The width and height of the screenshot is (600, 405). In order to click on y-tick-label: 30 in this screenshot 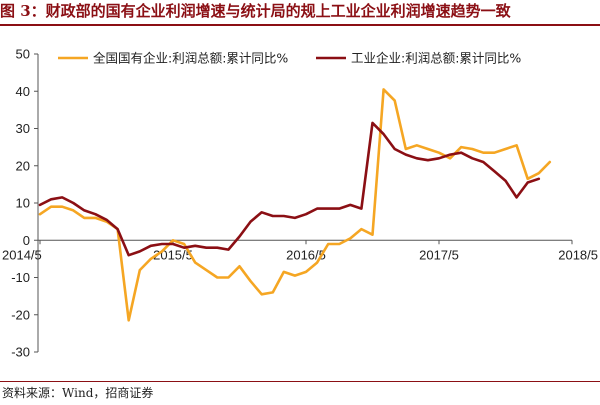, I will do `click(23, 128)`.